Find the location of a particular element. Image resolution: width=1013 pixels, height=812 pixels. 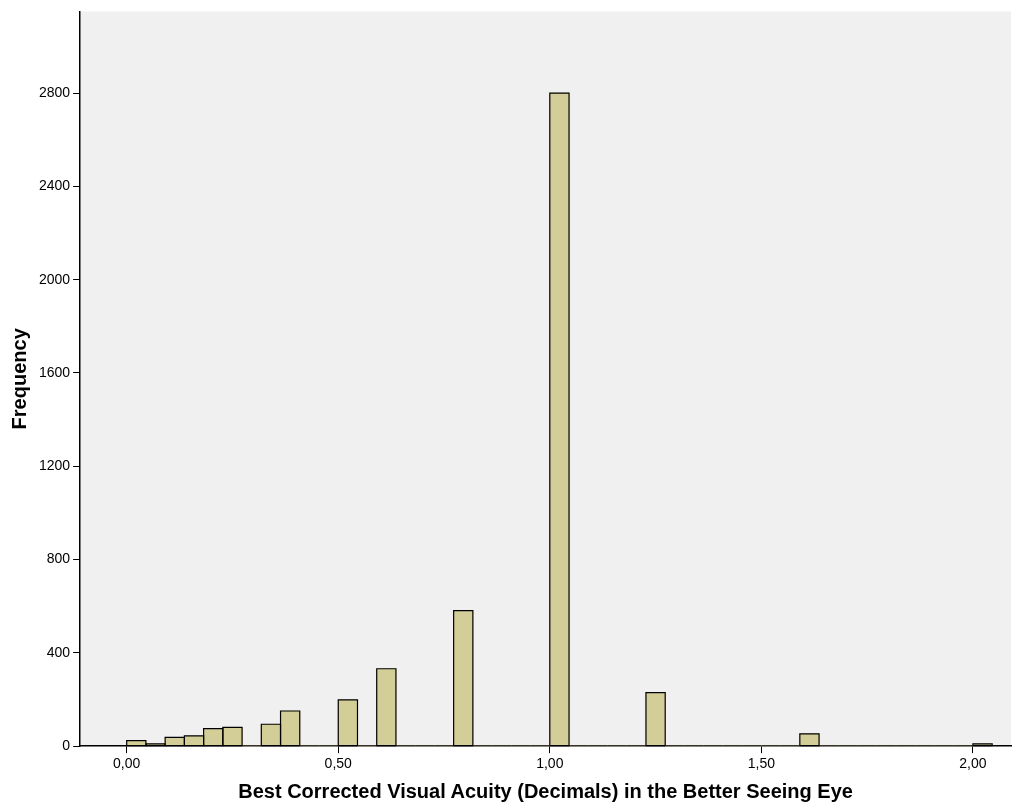

x-tick-label: 0,00 is located at coordinates (127, 763).